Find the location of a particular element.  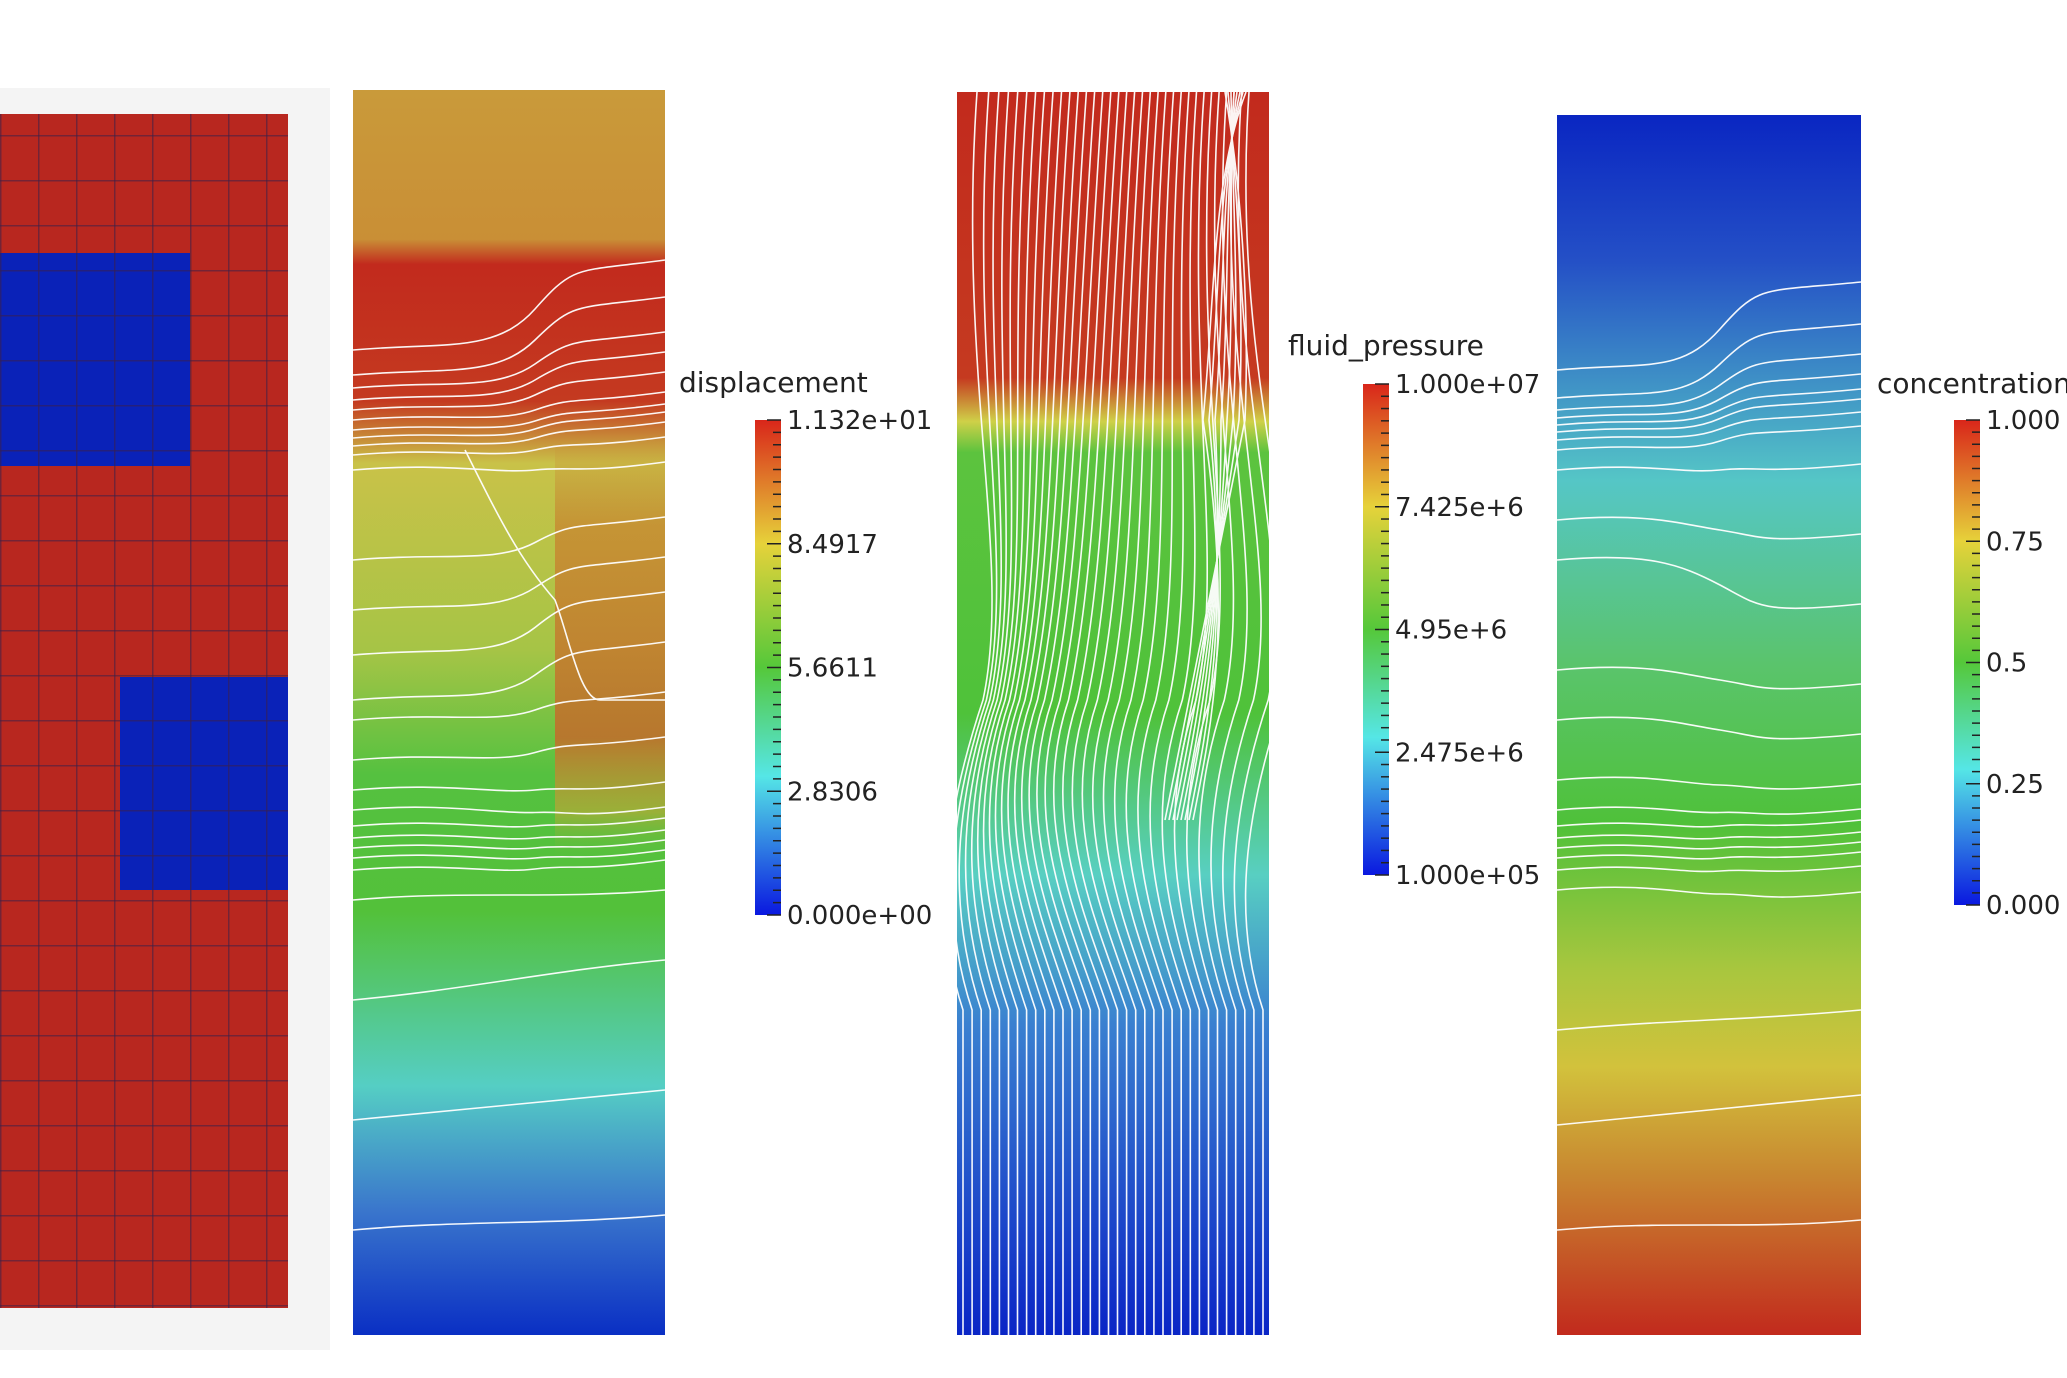

mesh-panel is located at coordinates (165, 719).